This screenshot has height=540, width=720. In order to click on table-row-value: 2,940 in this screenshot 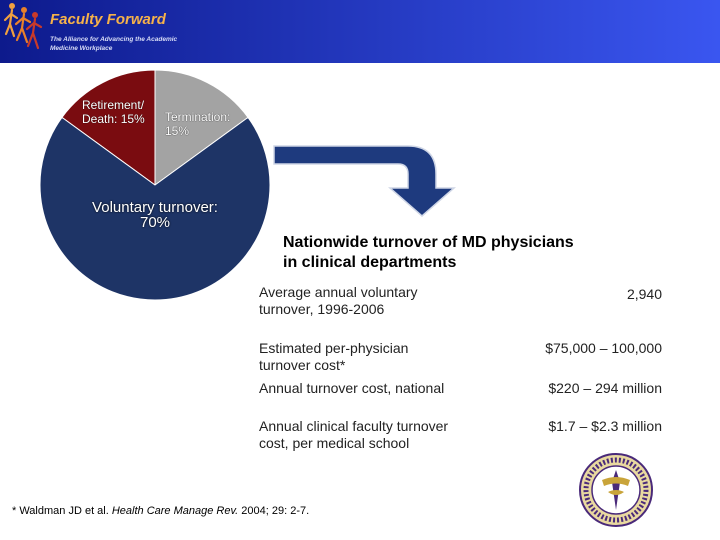, I will do `click(644, 294)`.